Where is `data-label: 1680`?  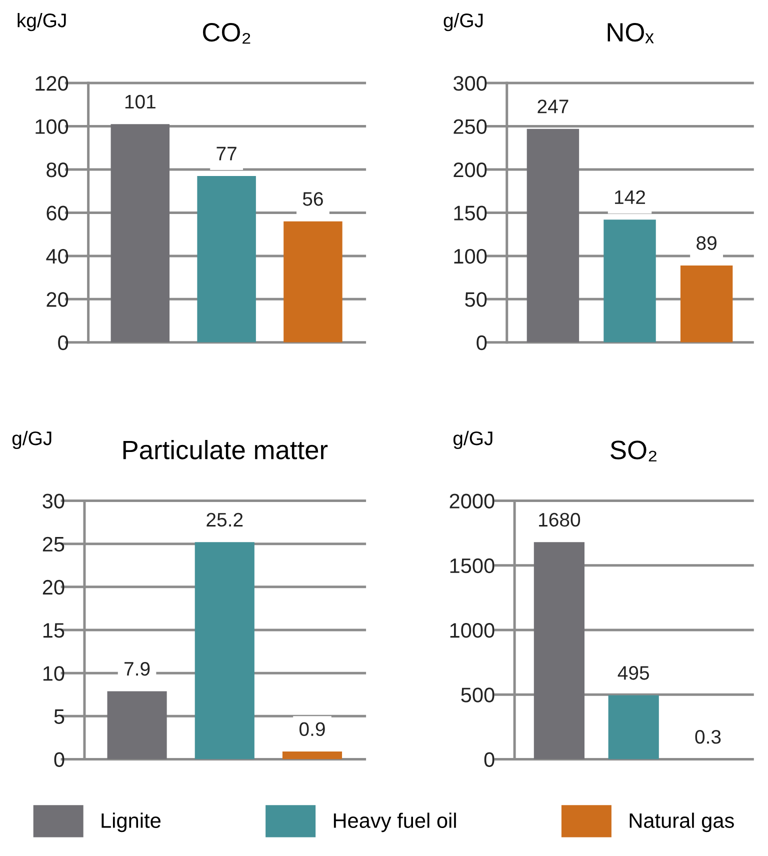
data-label: 1680 is located at coordinates (559, 519).